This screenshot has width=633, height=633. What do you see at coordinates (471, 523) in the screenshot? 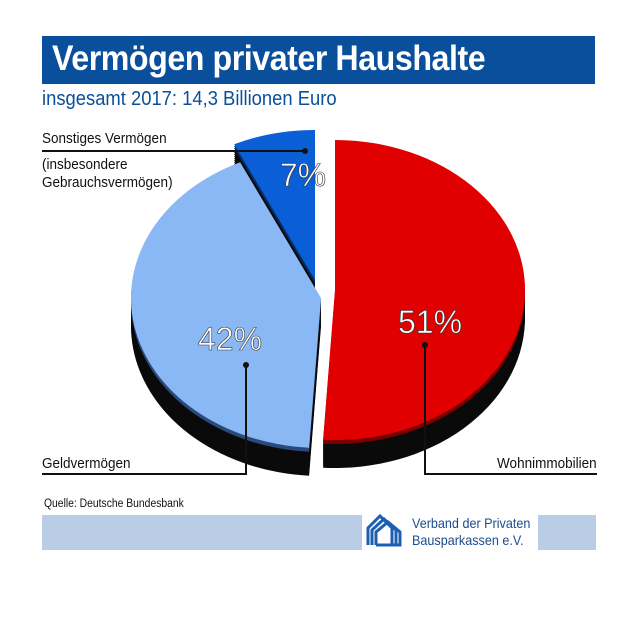
I see `publisher-line1: Verband der Privaten` at bounding box center [471, 523].